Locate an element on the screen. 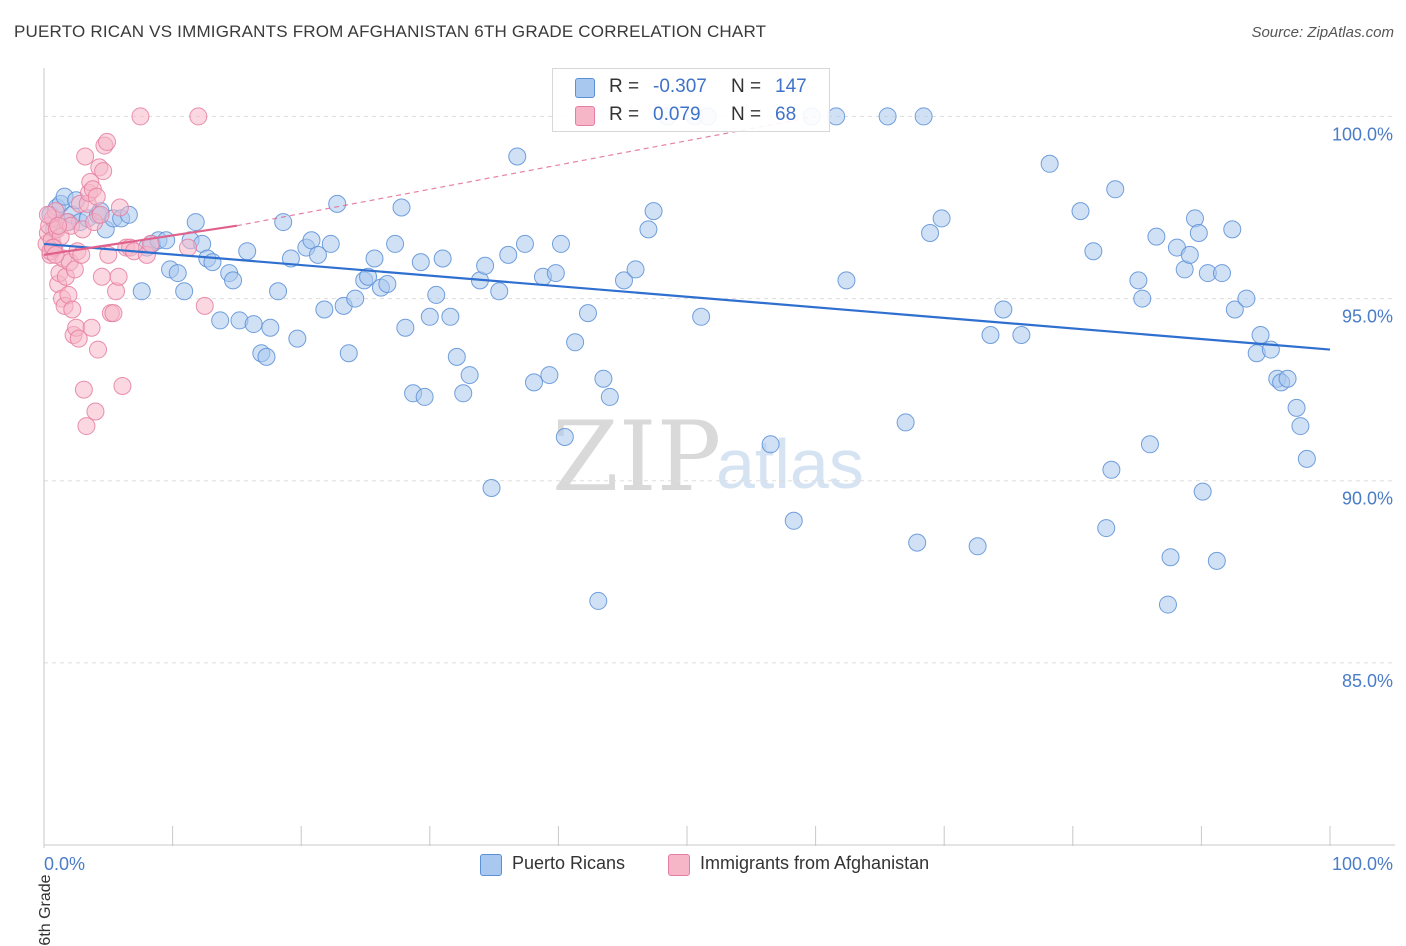 The width and height of the screenshot is (1406, 946). stats-legend: R = -0.307 N = 147 R = 0.079 N = 68 is located at coordinates (691, 100).